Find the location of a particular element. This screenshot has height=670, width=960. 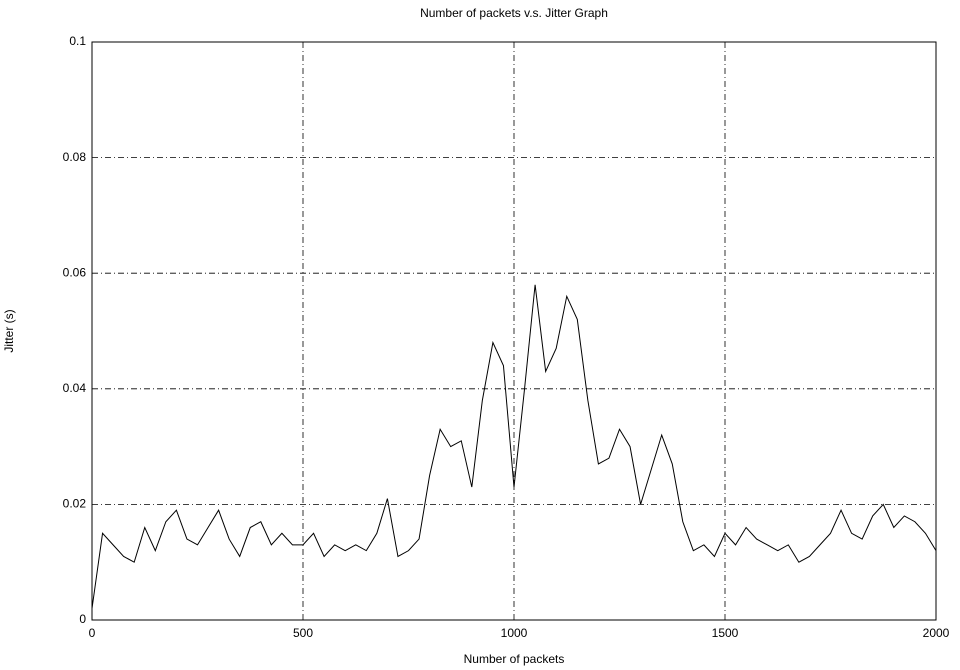

y-axis-label: Jitter (s) is located at coordinates (9, 330).